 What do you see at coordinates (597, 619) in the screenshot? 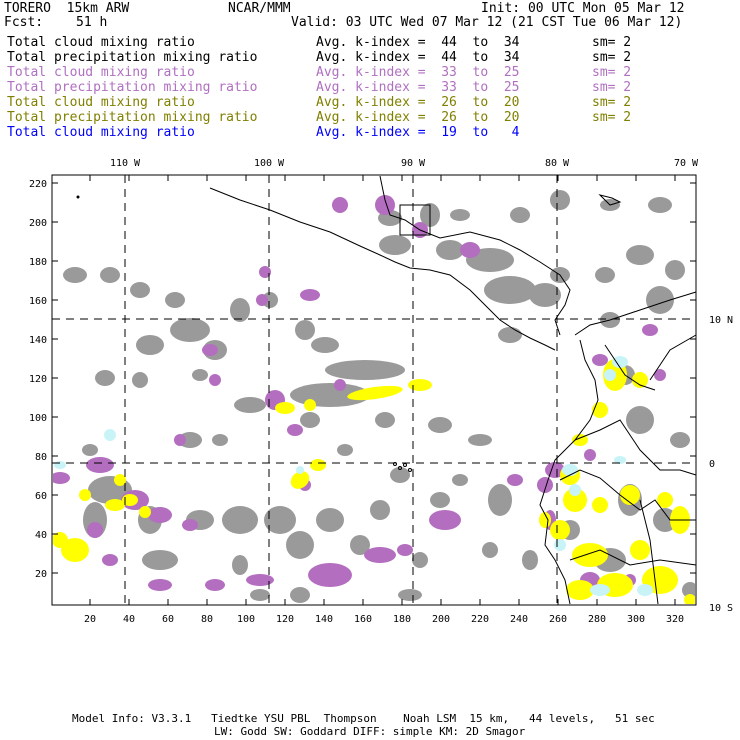
I see `bottom-grid-label: 280` at bounding box center [597, 619].